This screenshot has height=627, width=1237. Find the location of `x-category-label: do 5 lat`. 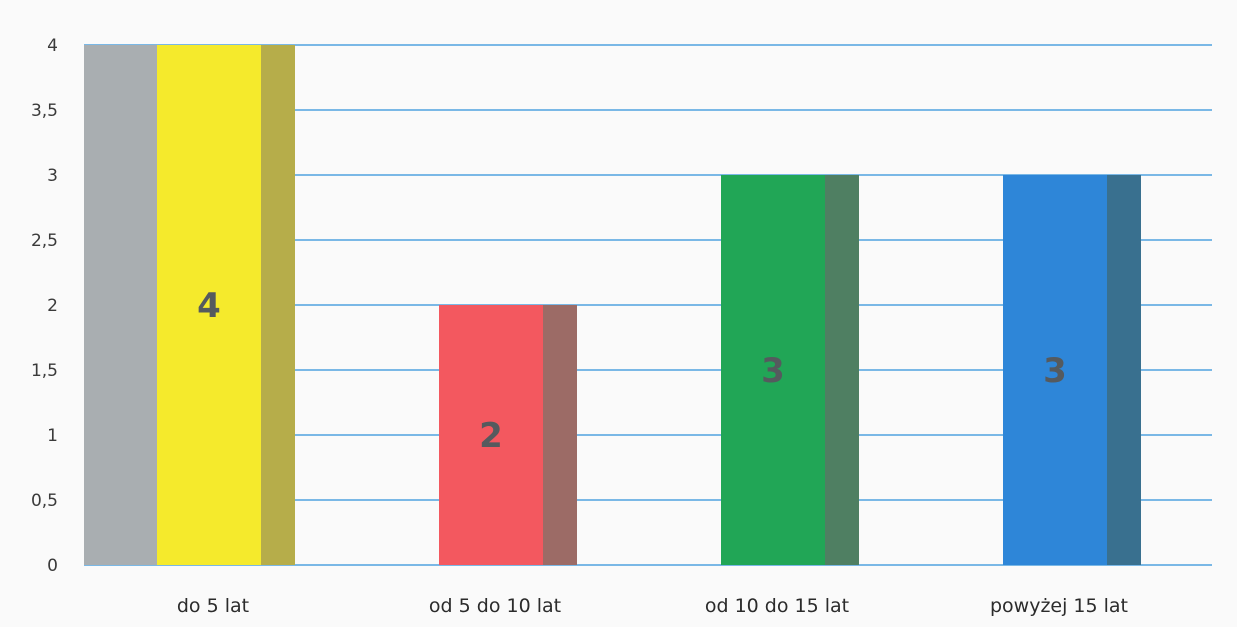

x-category-label: do 5 lat is located at coordinates (213, 606).